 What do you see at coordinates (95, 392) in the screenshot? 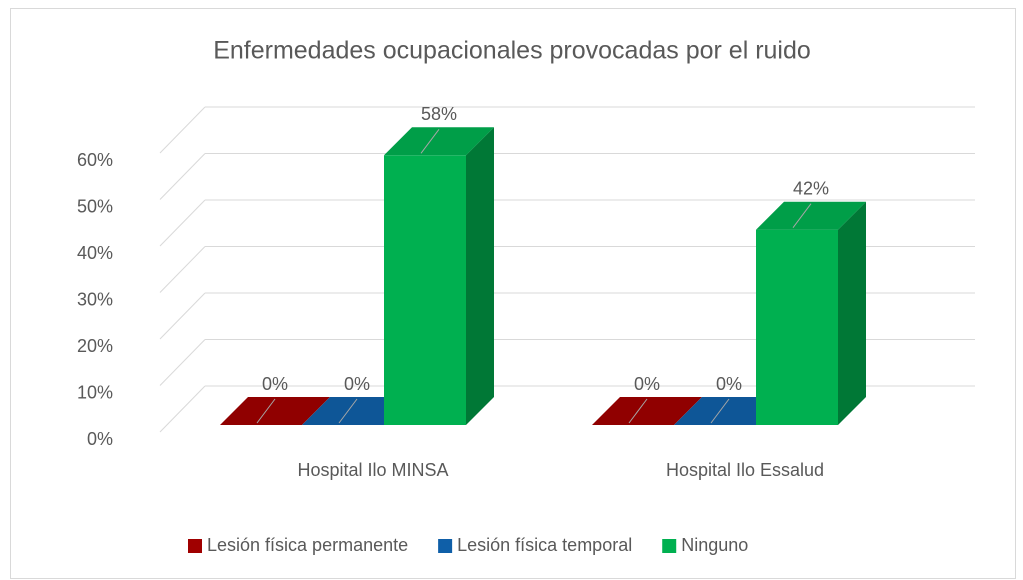
I see `y-tick-label: 10%` at bounding box center [95, 392].